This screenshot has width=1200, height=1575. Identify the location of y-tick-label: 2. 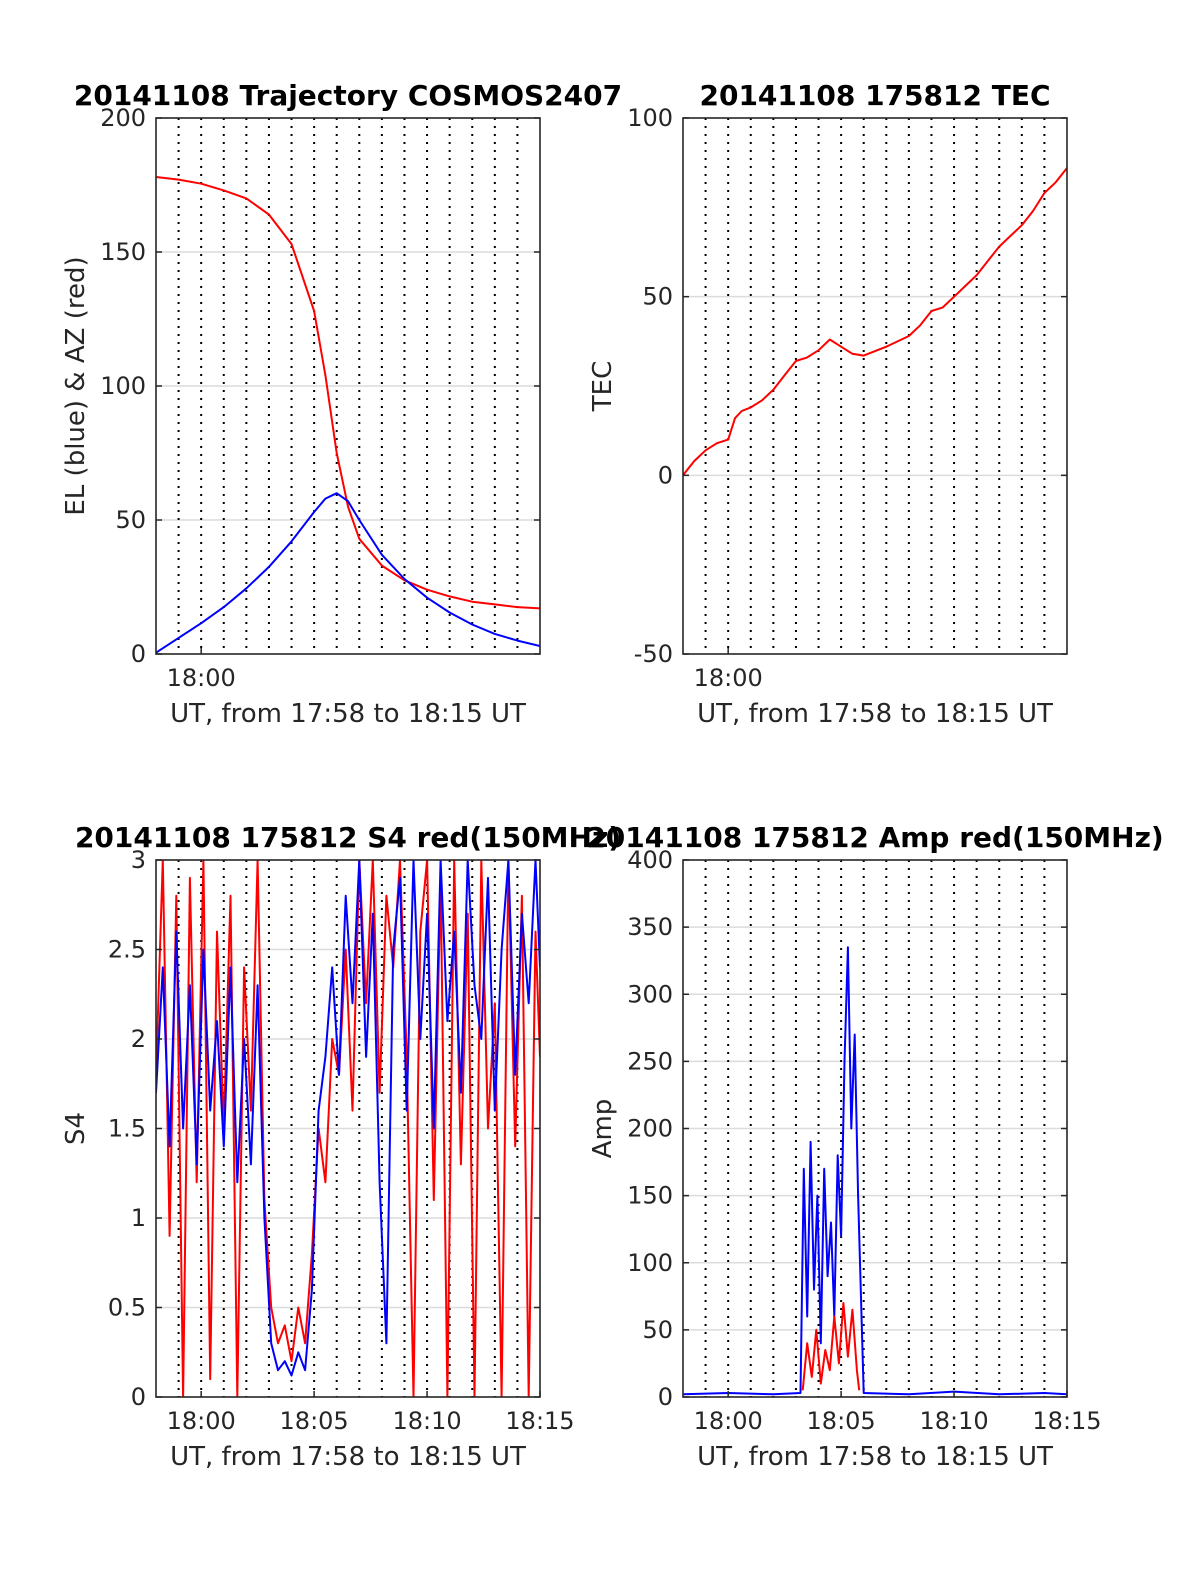
(138, 1039).